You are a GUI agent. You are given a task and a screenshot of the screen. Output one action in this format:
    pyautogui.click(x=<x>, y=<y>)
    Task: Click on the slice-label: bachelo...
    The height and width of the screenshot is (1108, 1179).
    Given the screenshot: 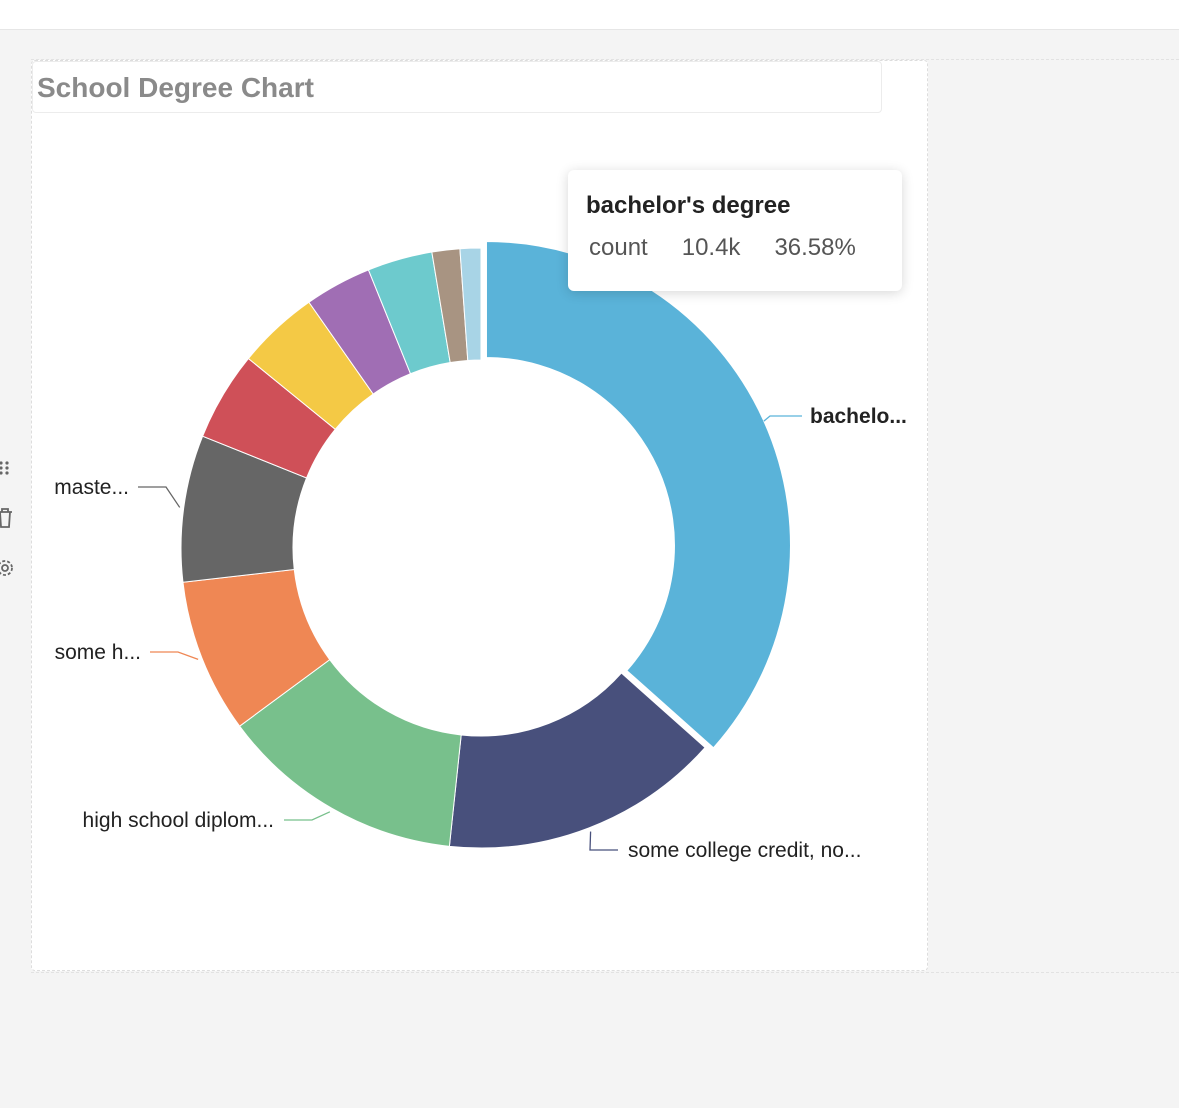 What is the action you would take?
    pyautogui.click(x=858, y=416)
    